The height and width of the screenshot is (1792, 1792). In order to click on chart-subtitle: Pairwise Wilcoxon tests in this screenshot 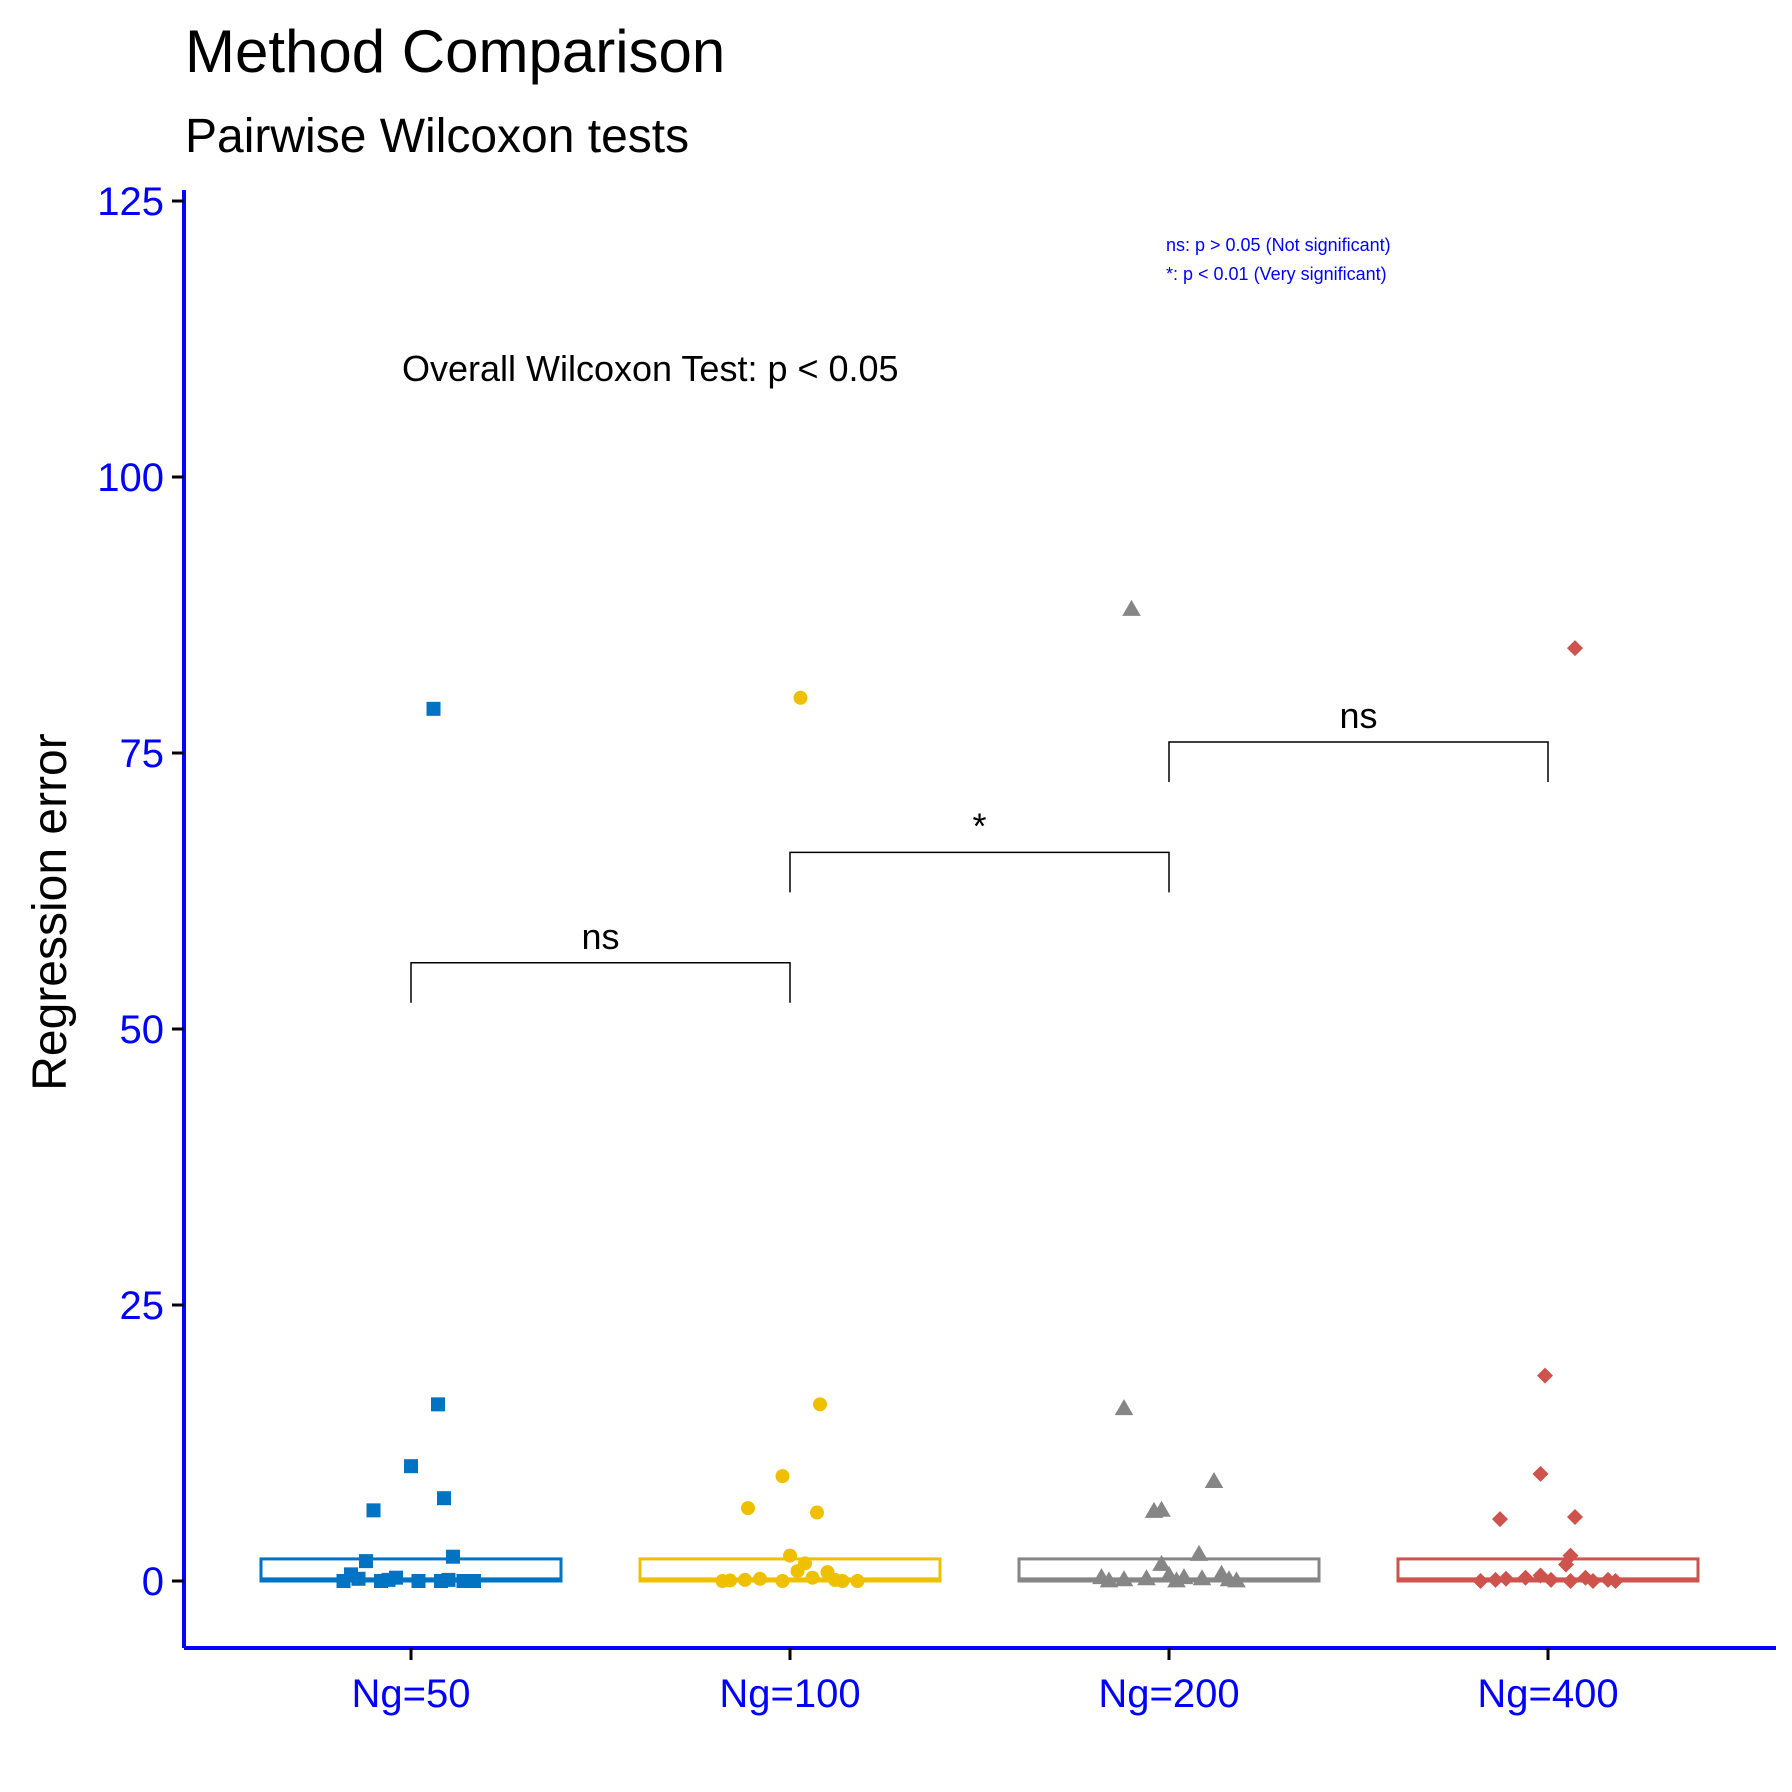, I will do `click(437, 136)`.